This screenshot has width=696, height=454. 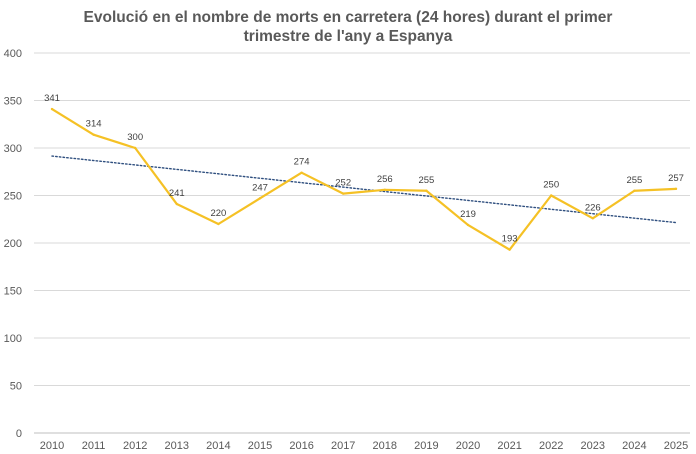 I want to click on data-point-2023, so click(x=592, y=218).